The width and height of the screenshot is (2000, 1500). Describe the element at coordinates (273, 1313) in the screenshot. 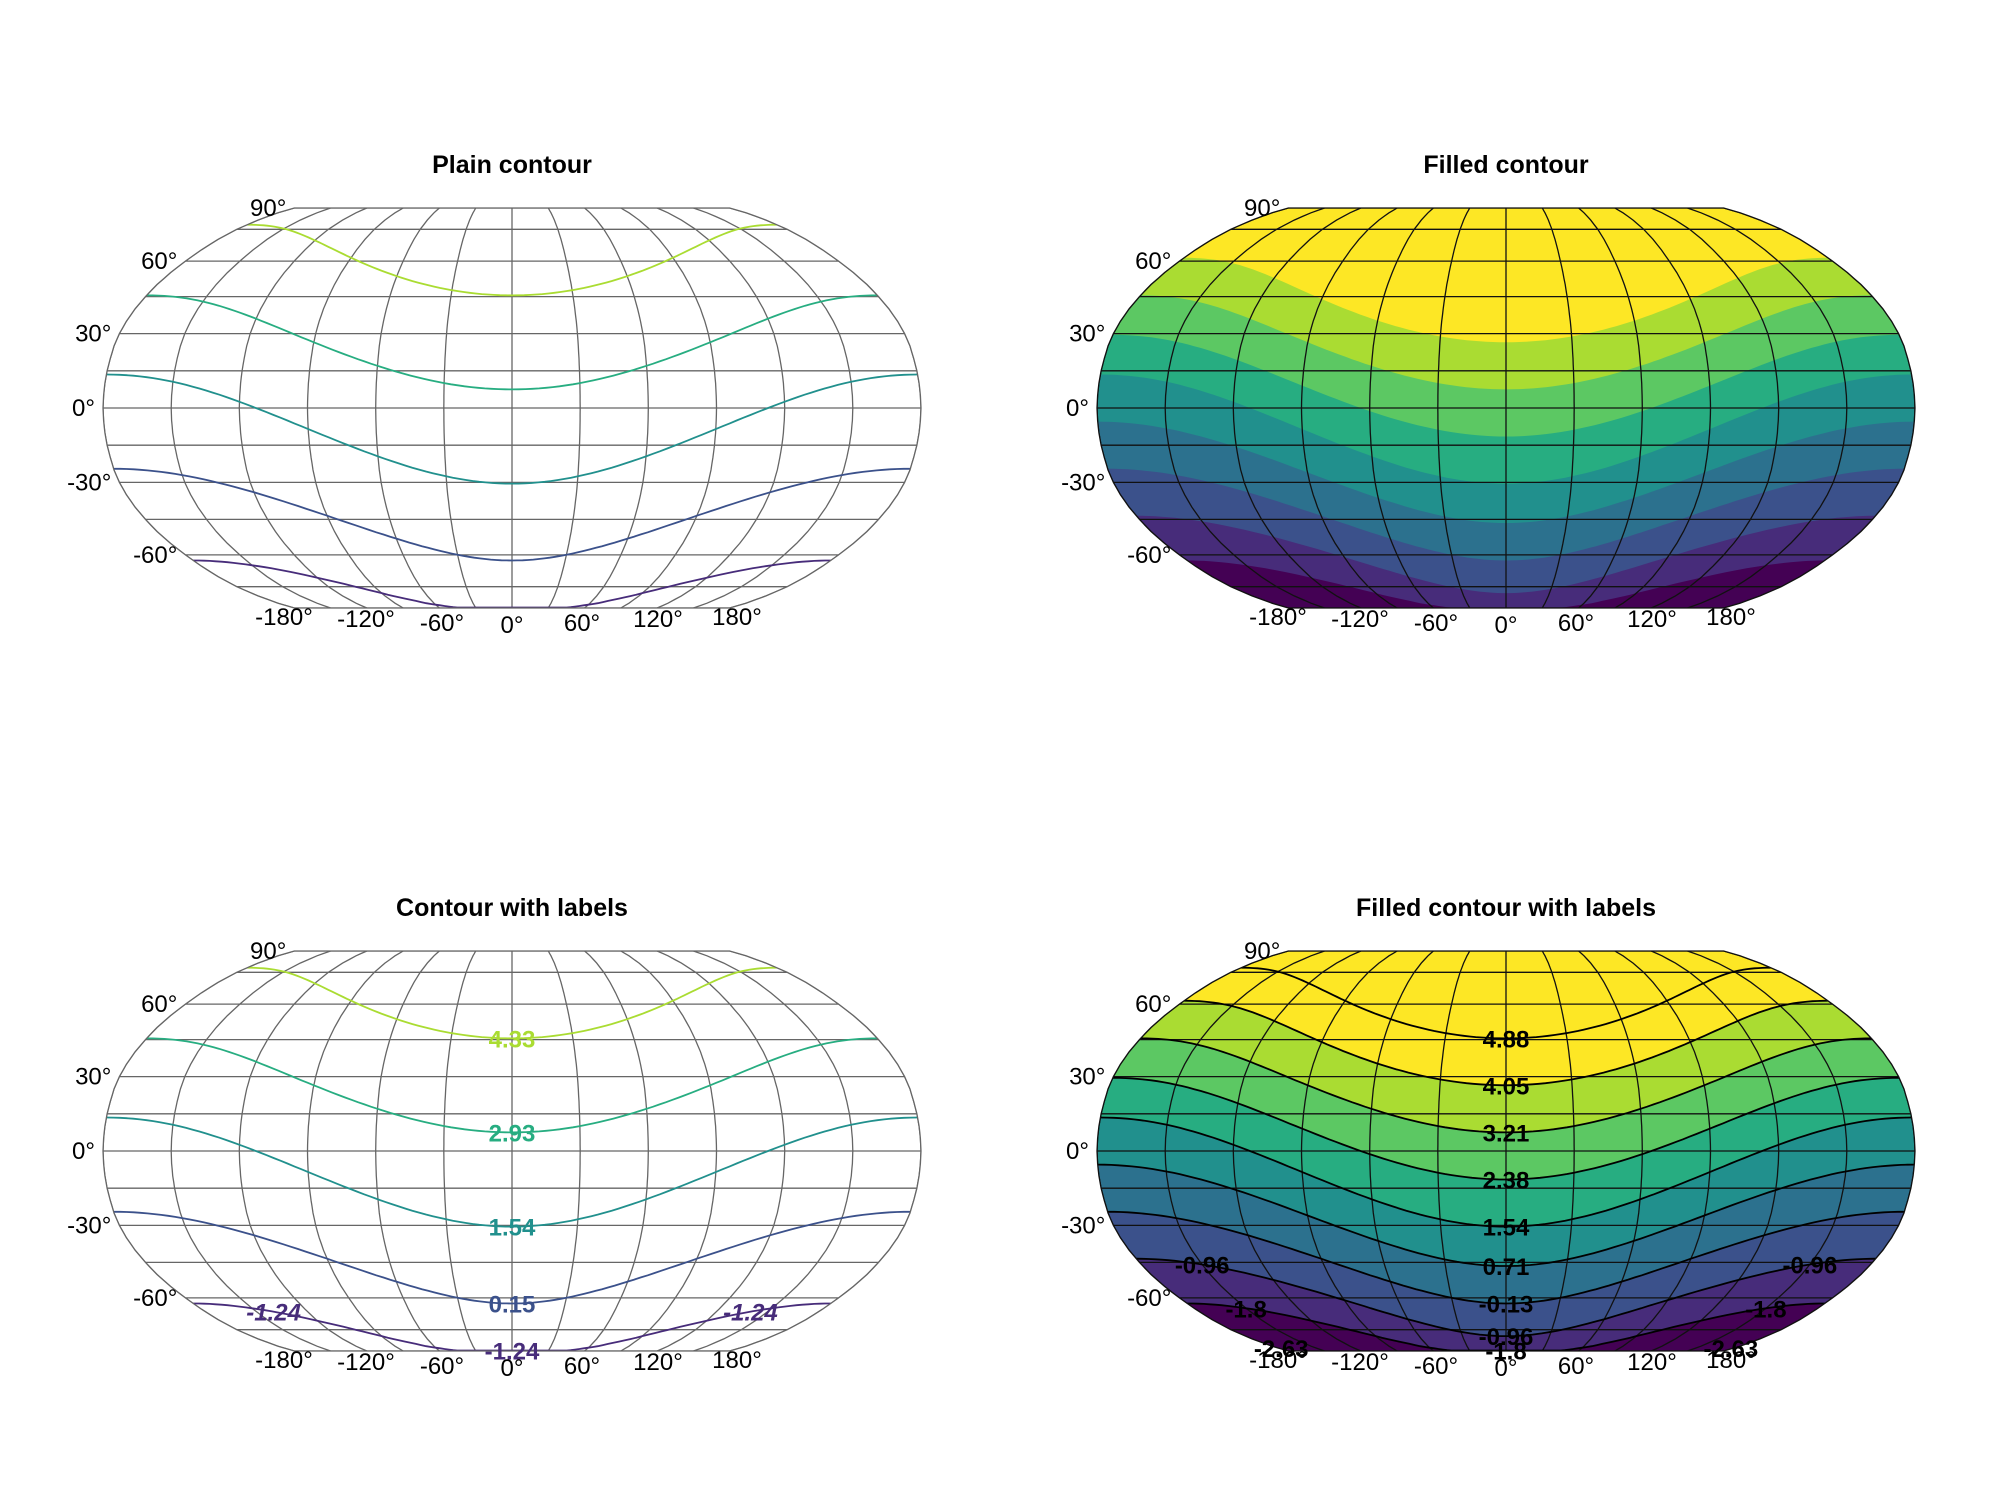

I see `contour-label: -1.24` at that location.